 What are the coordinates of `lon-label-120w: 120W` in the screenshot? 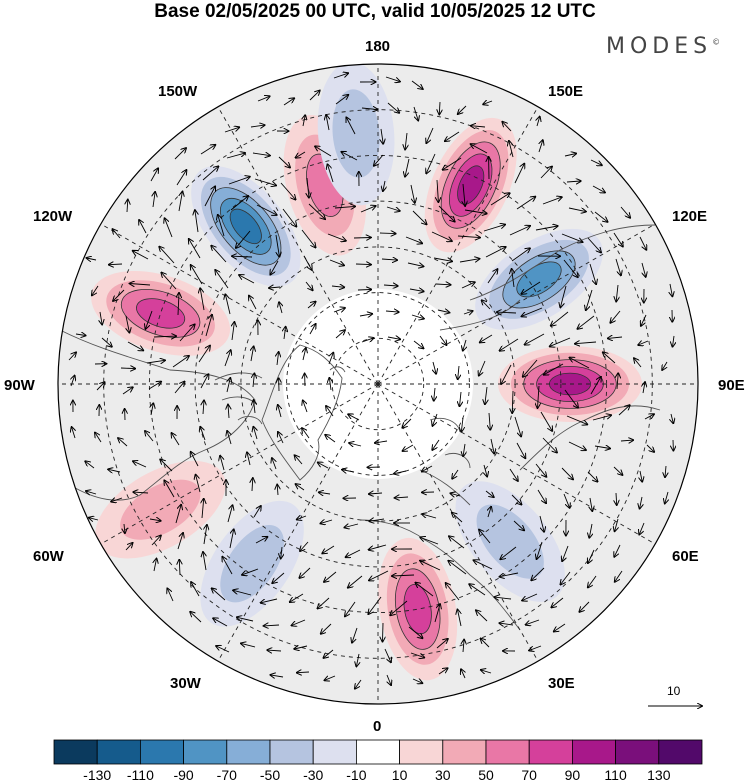 It's located at (53, 216).